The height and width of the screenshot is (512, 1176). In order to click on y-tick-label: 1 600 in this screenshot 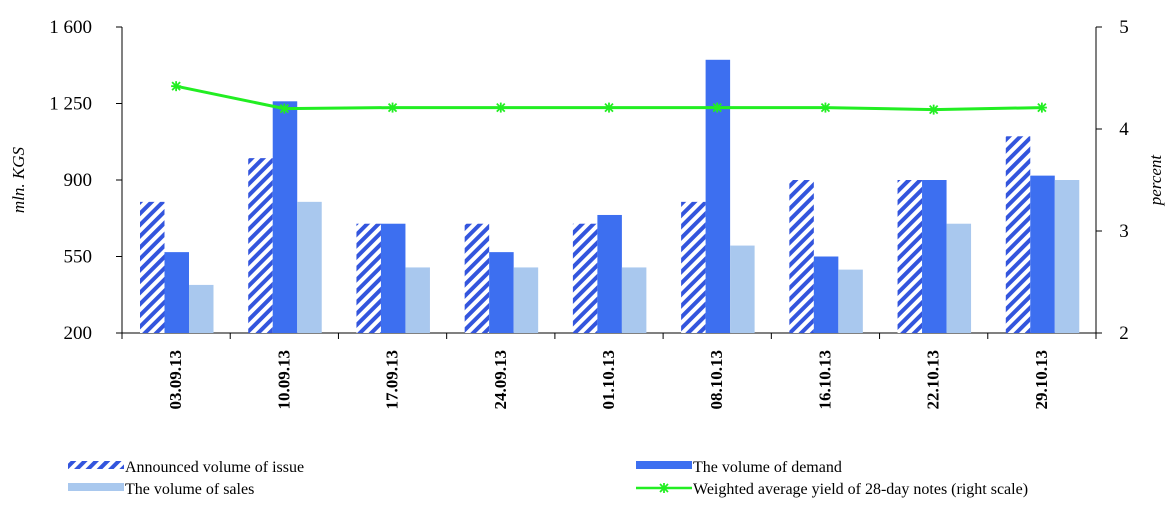, I will do `click(70, 27)`.